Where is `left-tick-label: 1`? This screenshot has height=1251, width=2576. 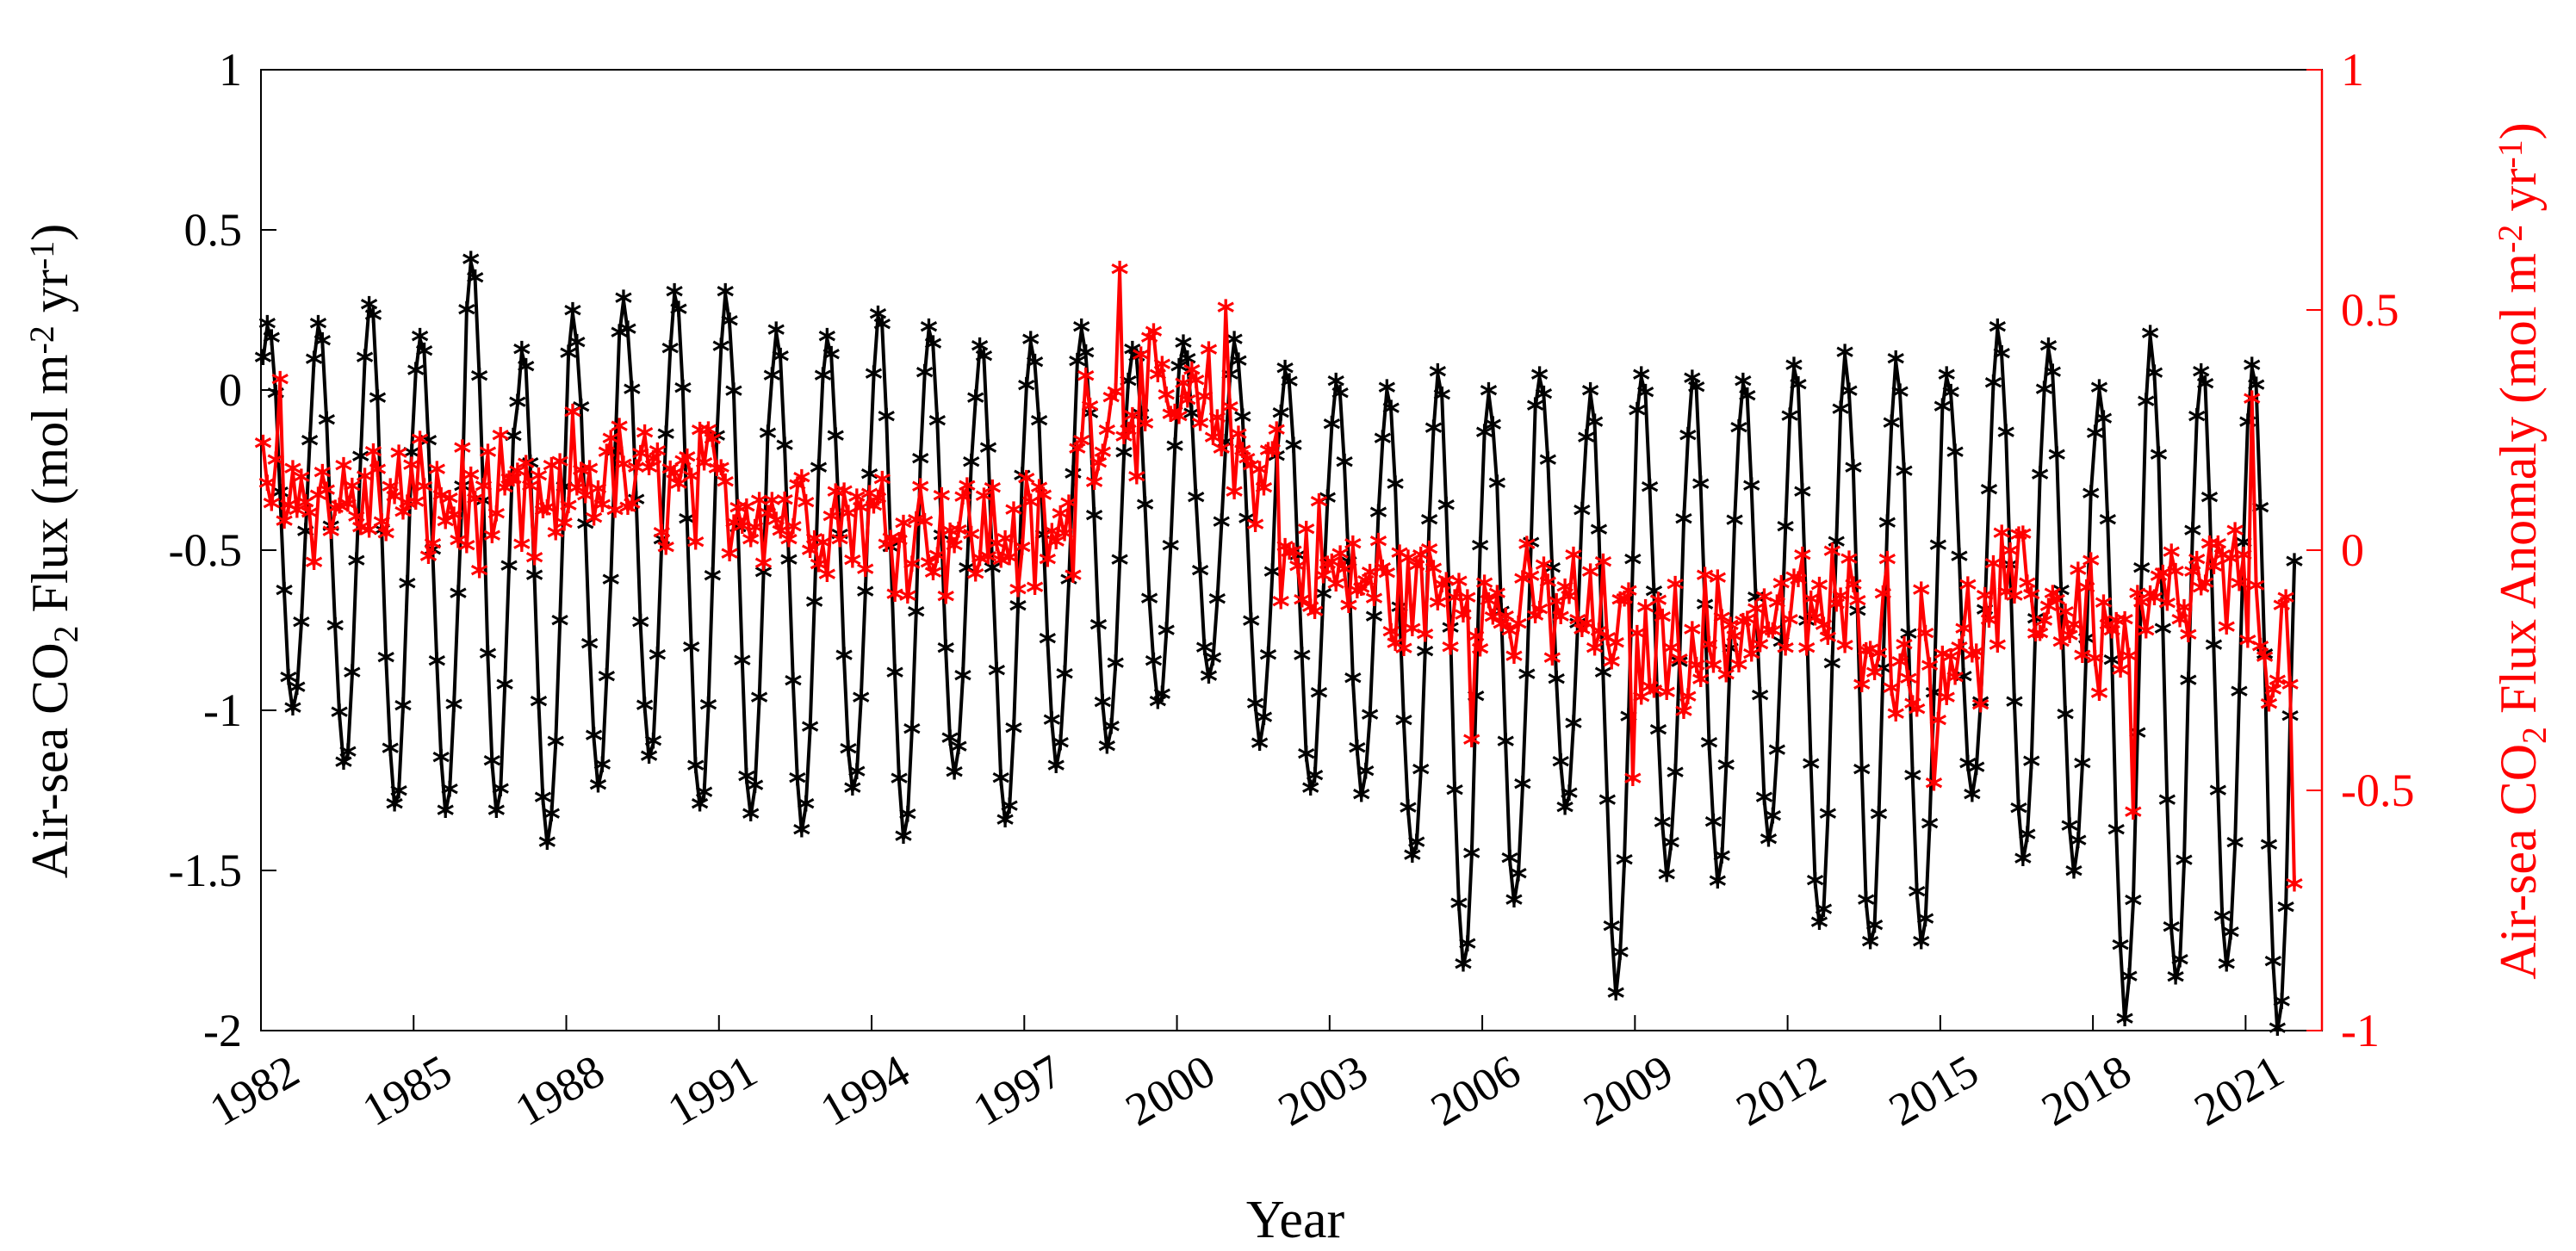
left-tick-label: 1 is located at coordinates (231, 70).